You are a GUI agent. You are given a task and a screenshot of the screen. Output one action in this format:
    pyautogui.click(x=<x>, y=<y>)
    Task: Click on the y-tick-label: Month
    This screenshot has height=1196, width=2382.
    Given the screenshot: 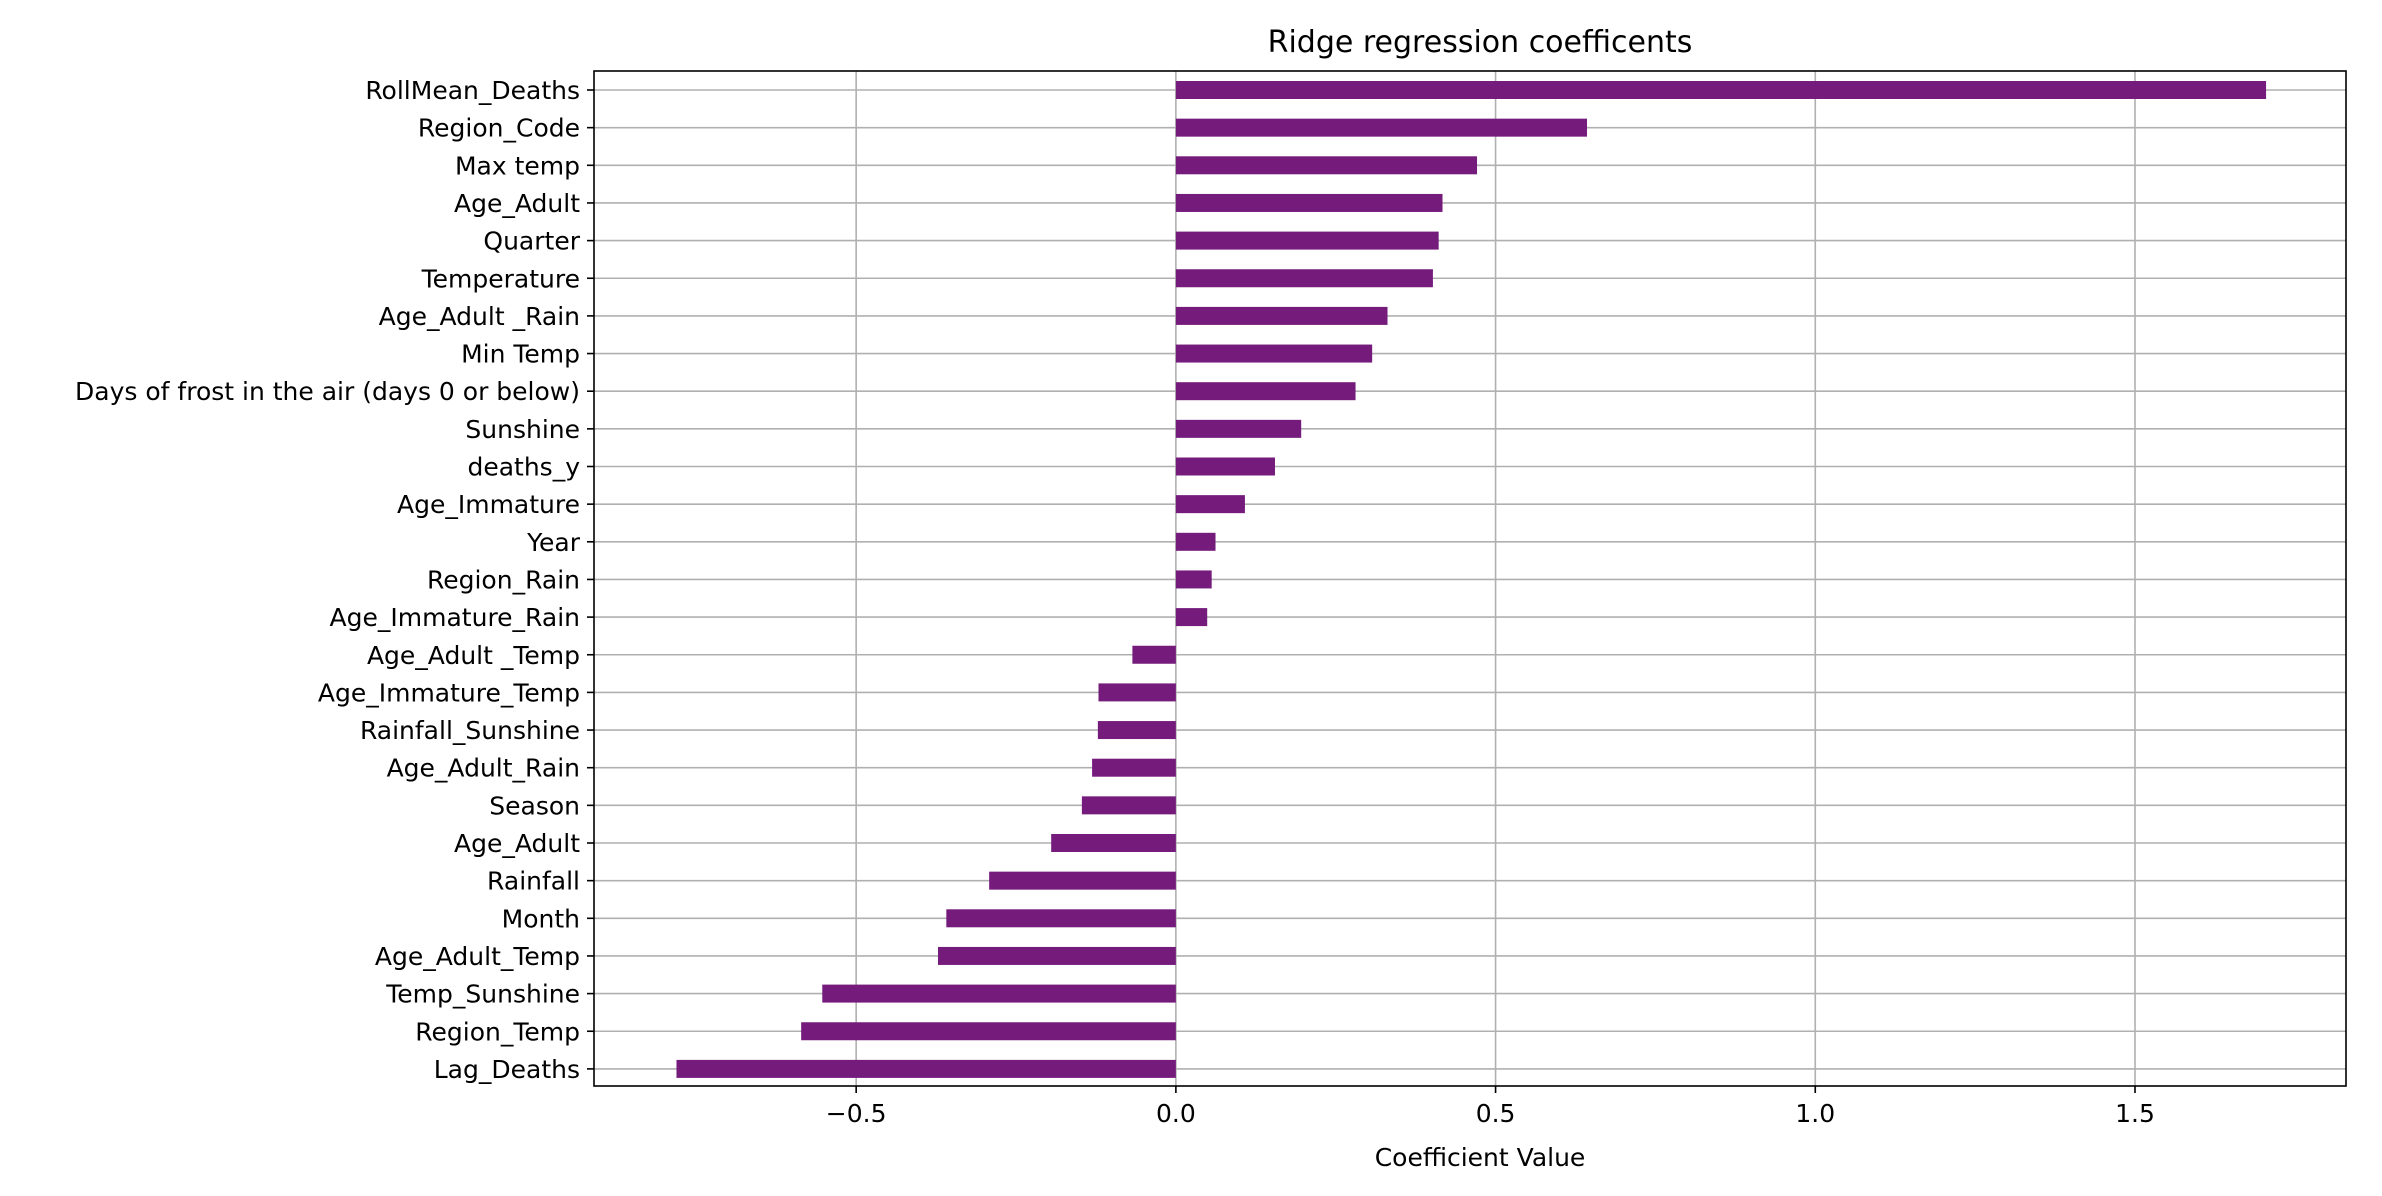 What is the action you would take?
    pyautogui.click(x=541, y=918)
    